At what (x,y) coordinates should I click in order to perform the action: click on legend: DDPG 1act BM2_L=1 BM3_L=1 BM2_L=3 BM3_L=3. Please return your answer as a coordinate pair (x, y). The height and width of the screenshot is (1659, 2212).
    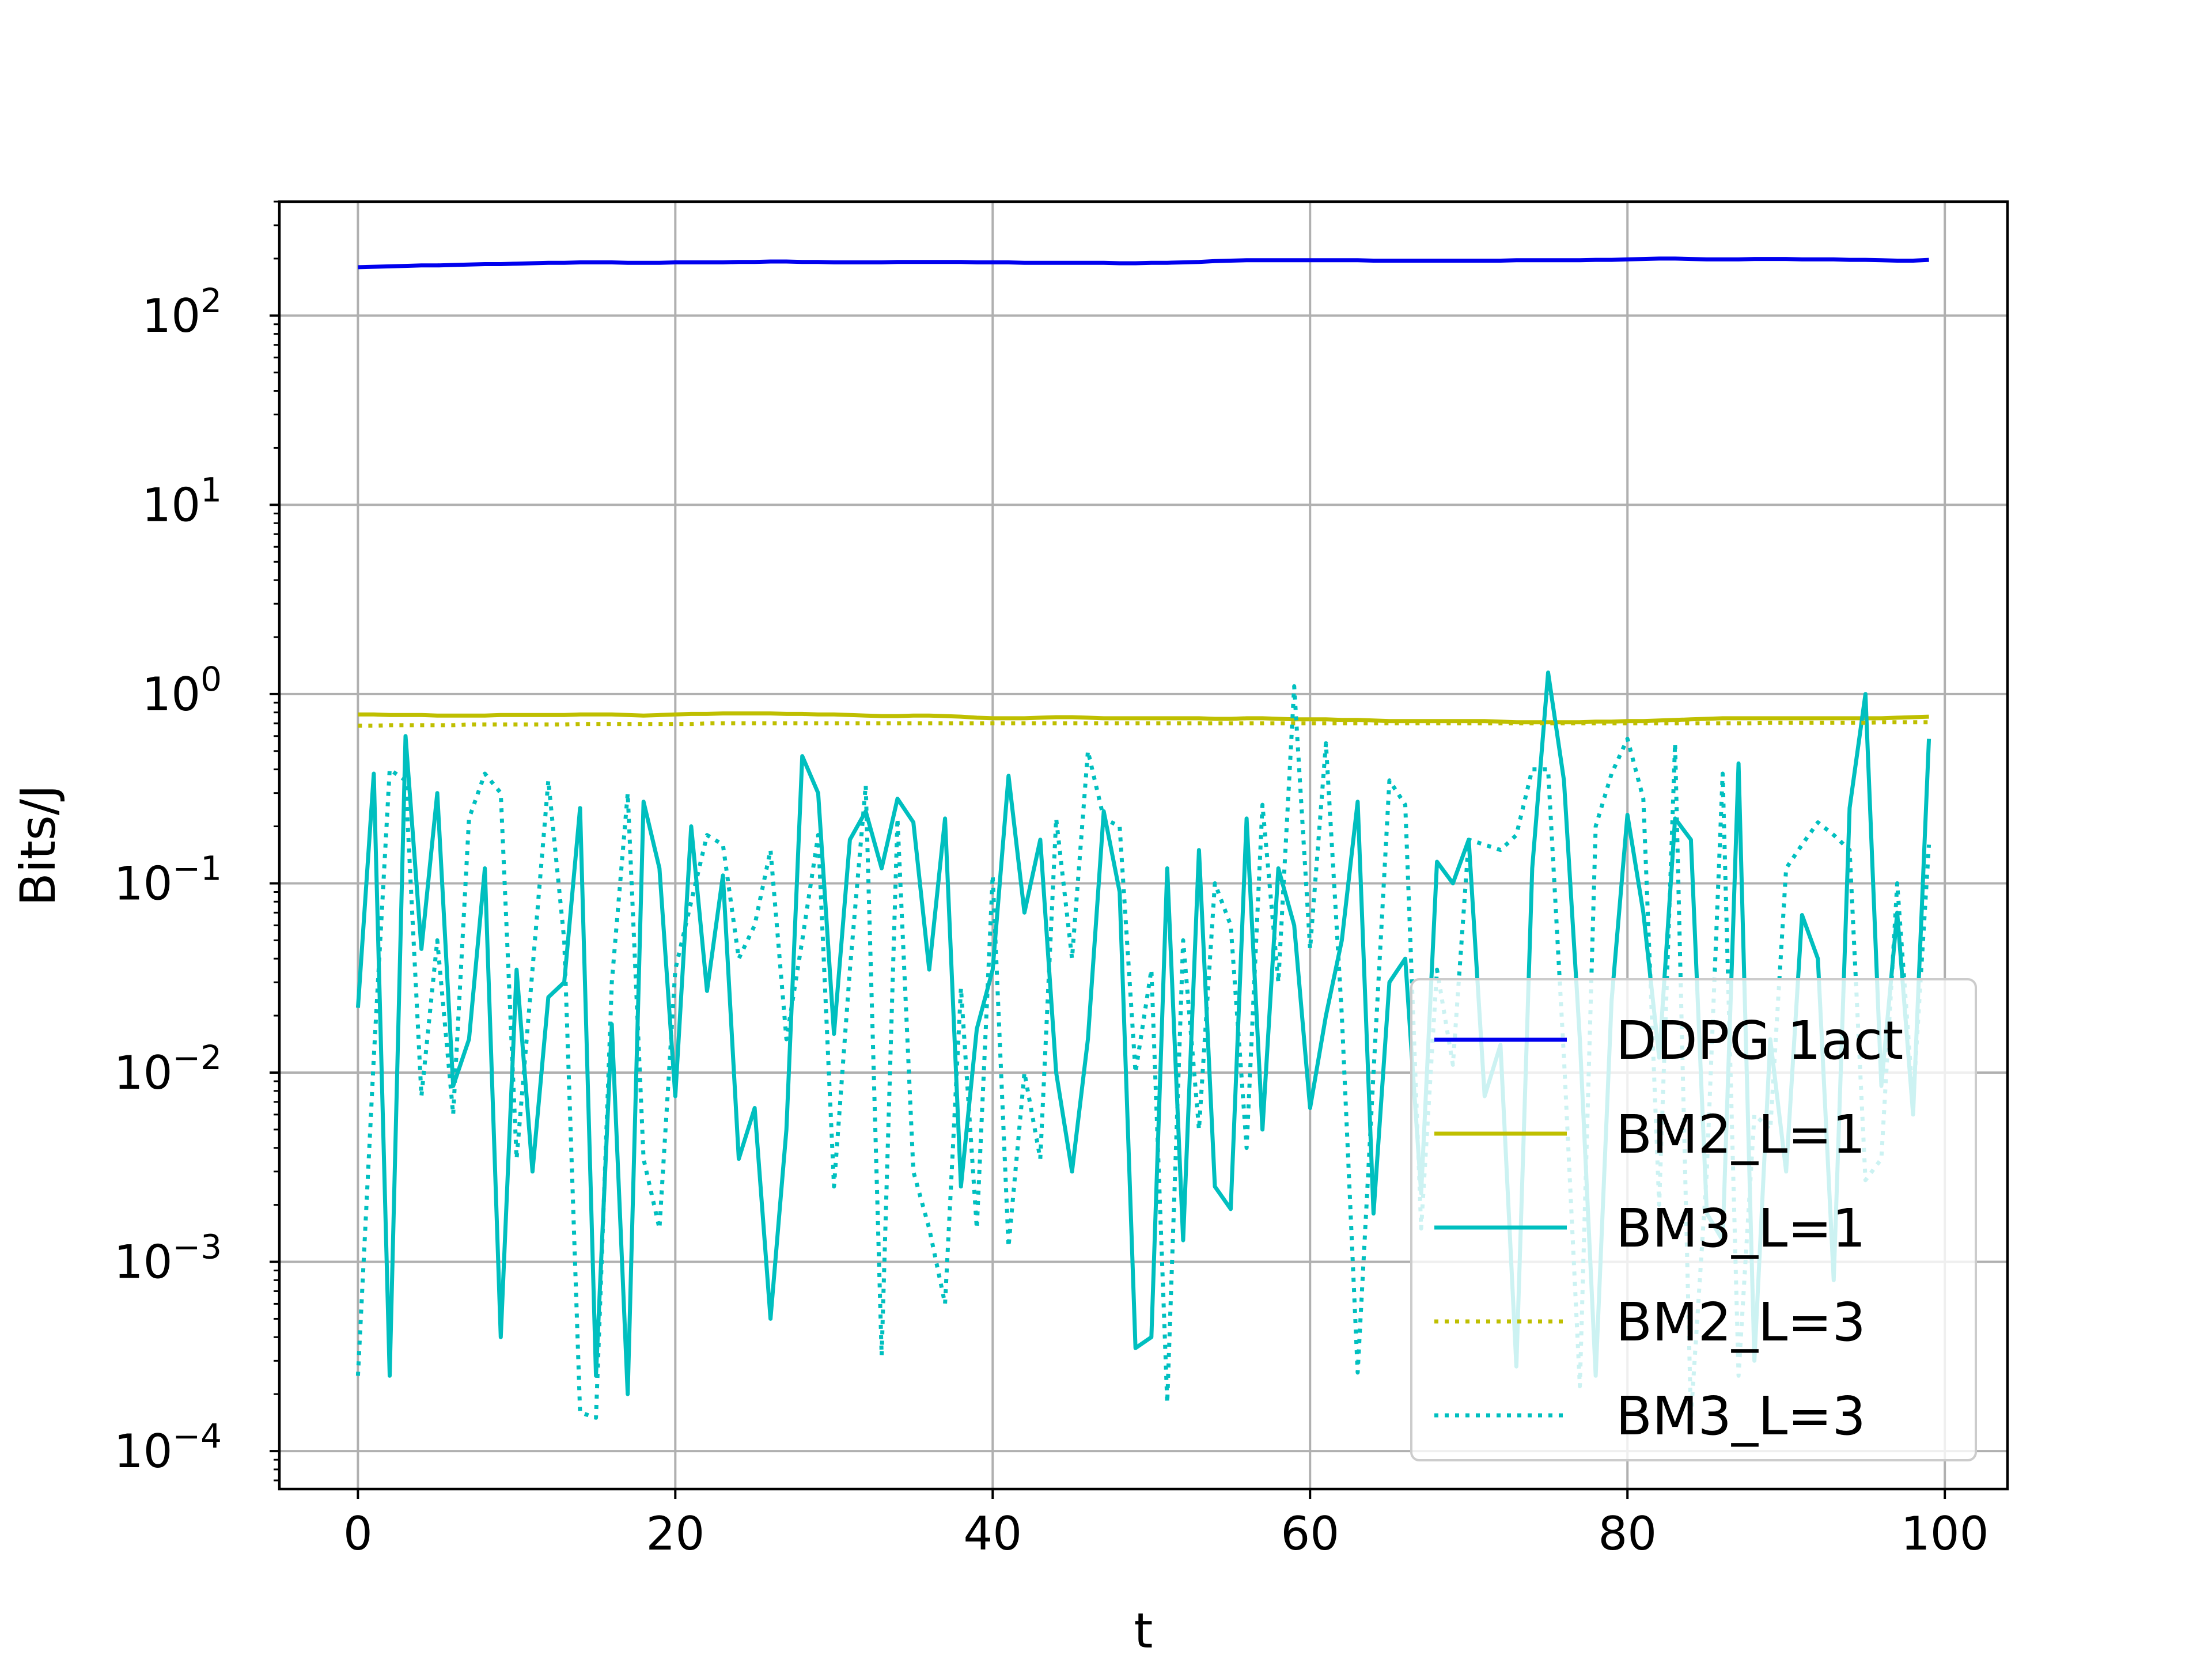
    Looking at the image, I should click on (1693, 1219).